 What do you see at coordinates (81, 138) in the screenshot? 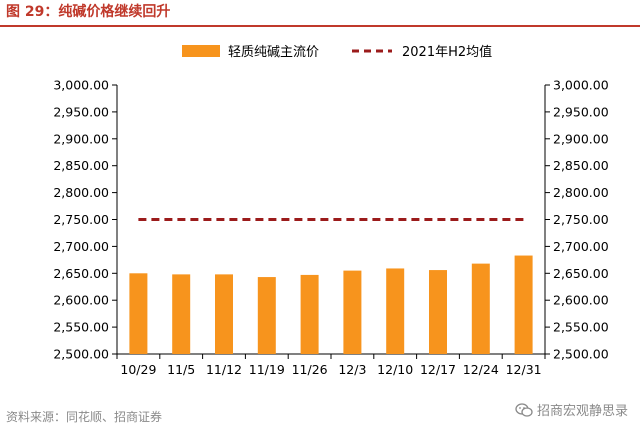
I see `y-tick-label-left: 2,900.00` at bounding box center [81, 138].